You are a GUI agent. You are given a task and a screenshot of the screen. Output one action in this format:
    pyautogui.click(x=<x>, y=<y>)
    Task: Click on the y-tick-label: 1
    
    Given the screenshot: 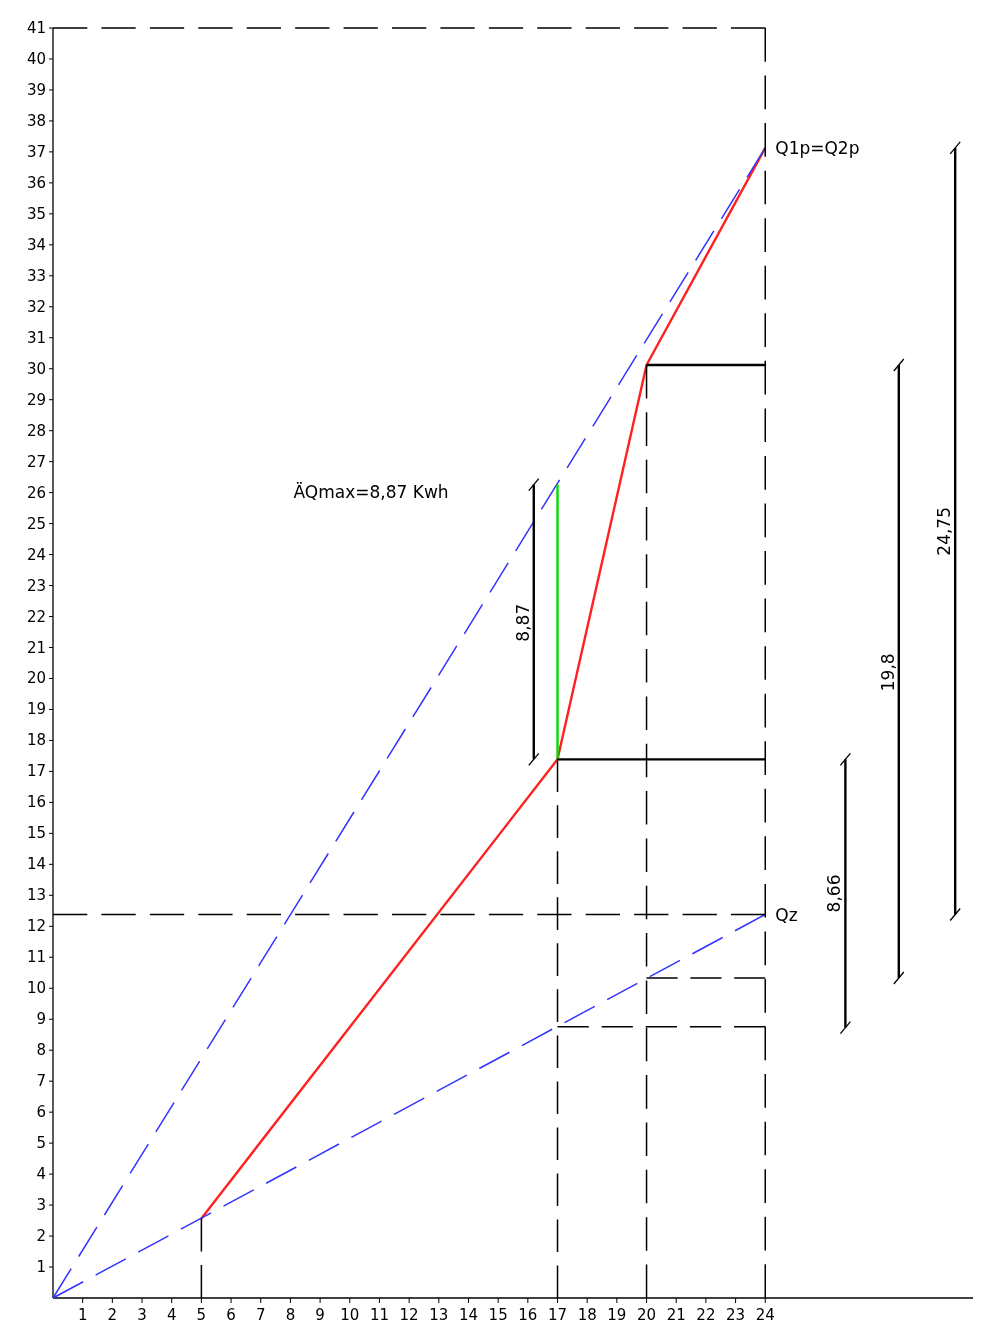 What is the action you would take?
    pyautogui.click(x=41, y=1267)
    